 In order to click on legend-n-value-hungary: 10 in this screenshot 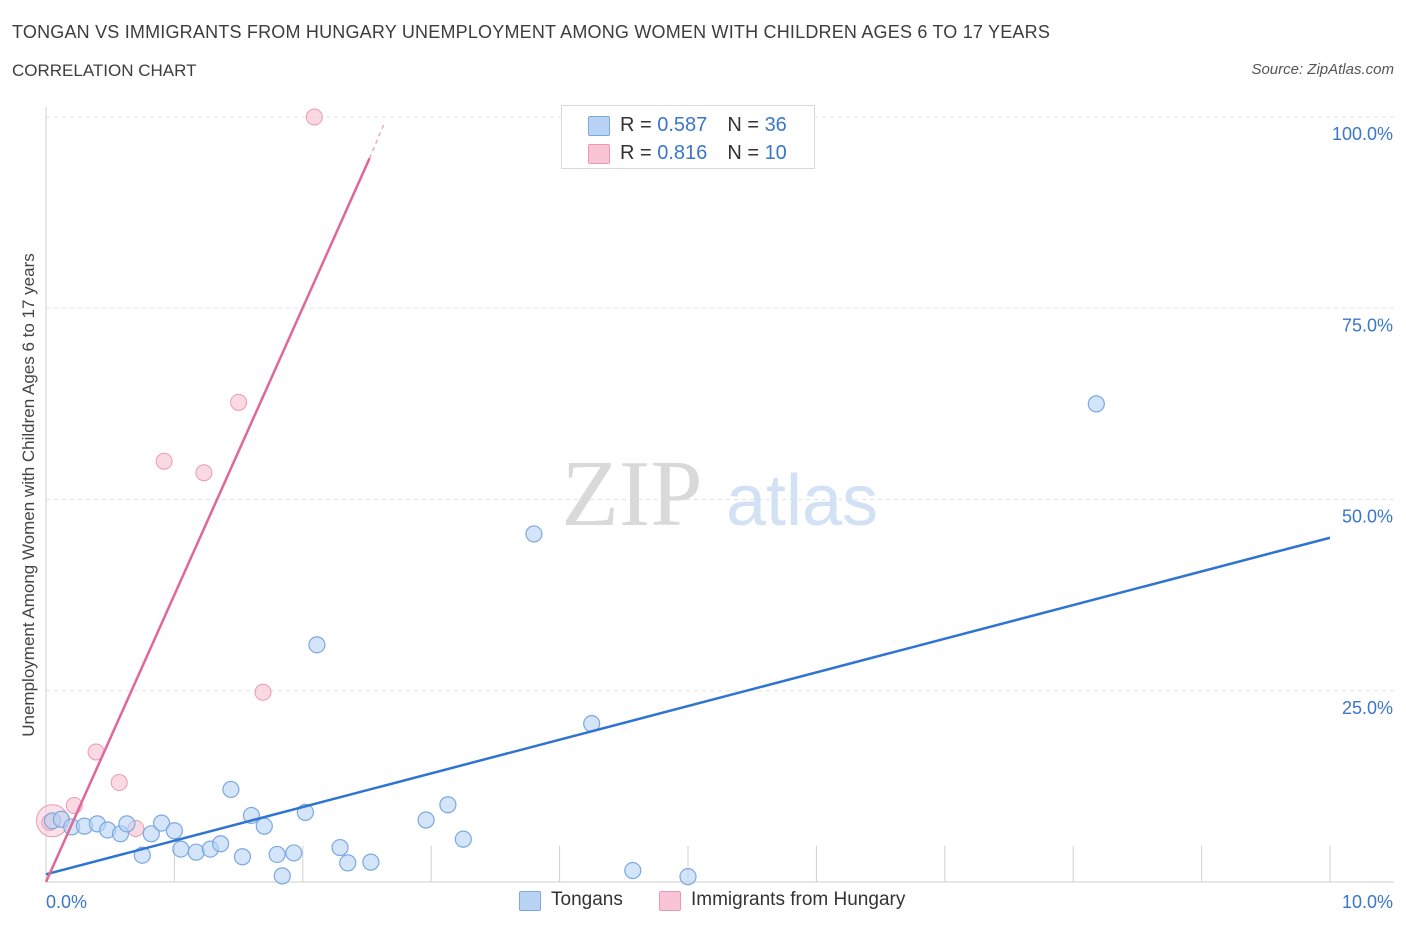, I will do `click(775, 153)`.